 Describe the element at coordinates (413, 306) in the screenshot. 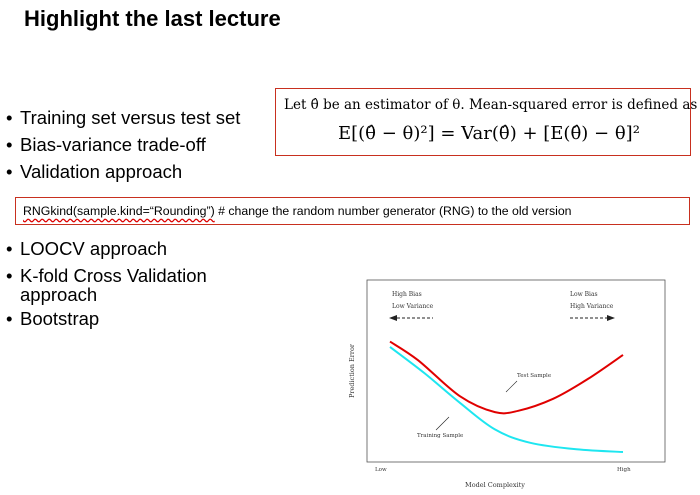

I see `label-low-variance: Low Variance` at that location.